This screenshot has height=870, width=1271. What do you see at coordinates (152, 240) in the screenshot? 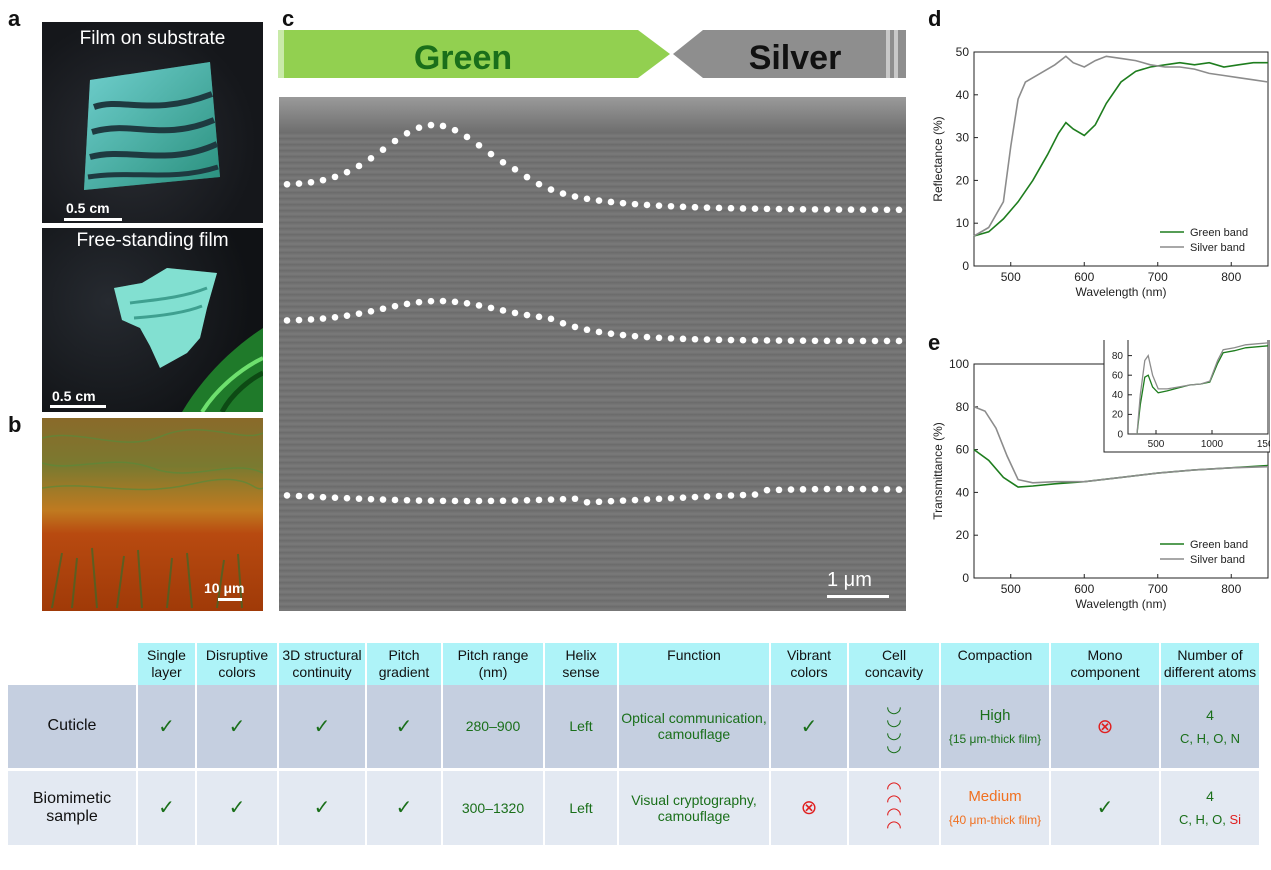
I see `free-standing-film-title: Free-standing film` at bounding box center [152, 240].